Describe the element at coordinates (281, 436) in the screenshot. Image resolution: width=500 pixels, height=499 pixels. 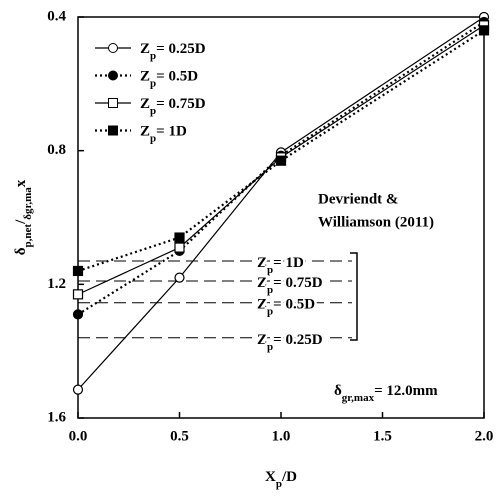
I see `x-tick-label: 1.0` at that location.